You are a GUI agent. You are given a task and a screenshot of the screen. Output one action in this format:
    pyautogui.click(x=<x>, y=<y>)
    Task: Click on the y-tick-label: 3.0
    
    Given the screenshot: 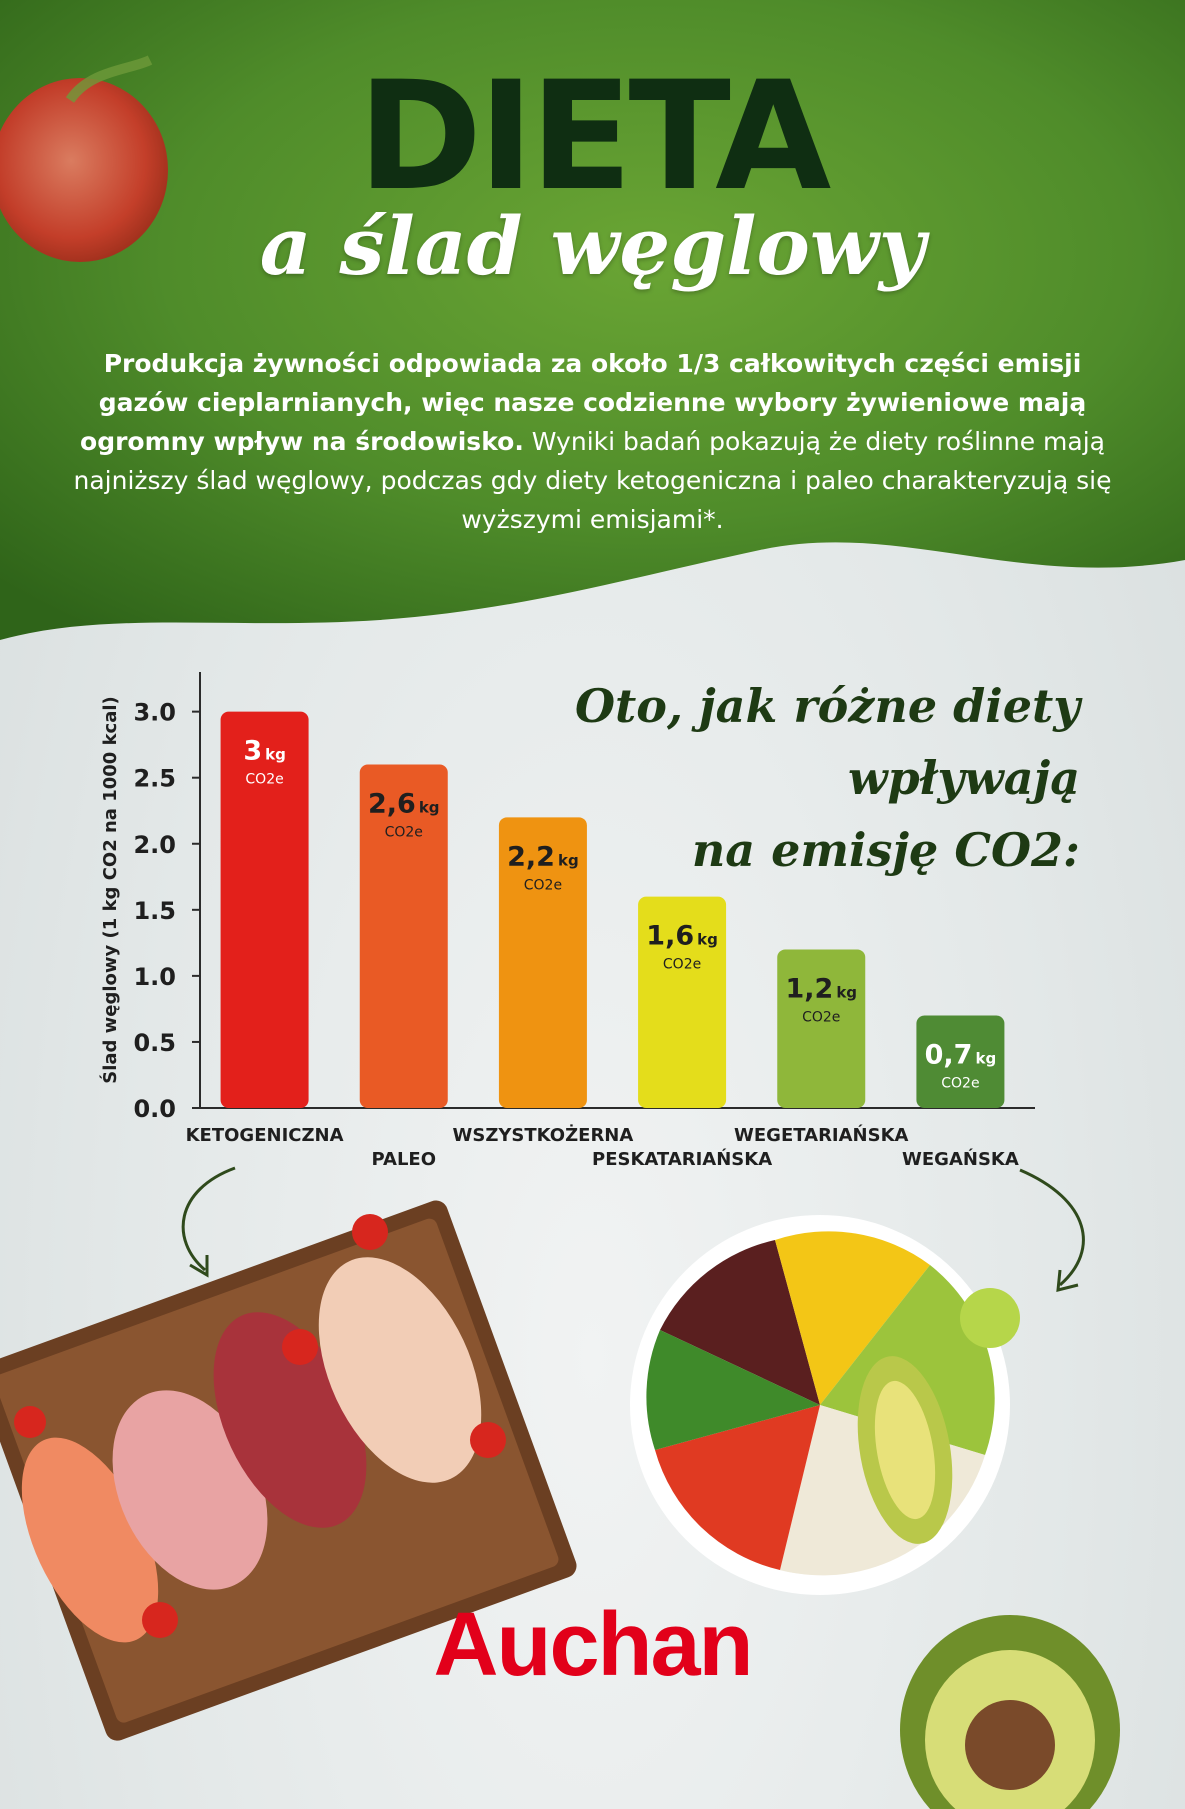 What is the action you would take?
    pyautogui.click(x=154, y=713)
    